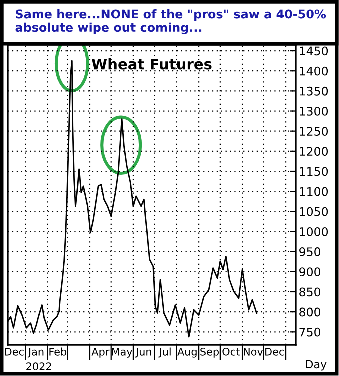 This screenshot has width=339, height=376. I want to click on y-tick-label: 1200, so click(314, 151).